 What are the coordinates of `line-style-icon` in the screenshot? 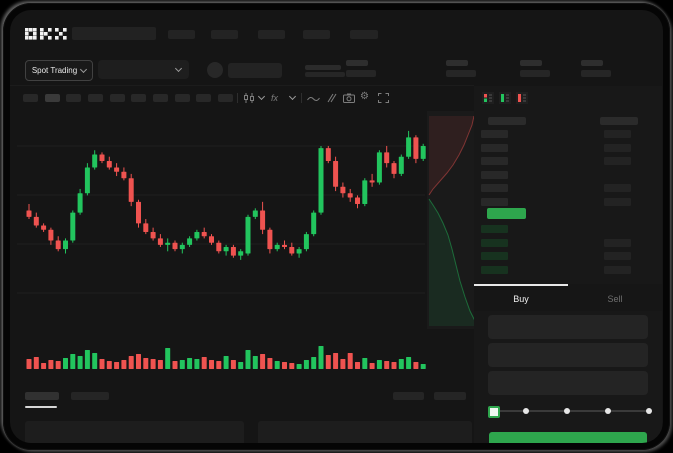 It's located at (313, 98).